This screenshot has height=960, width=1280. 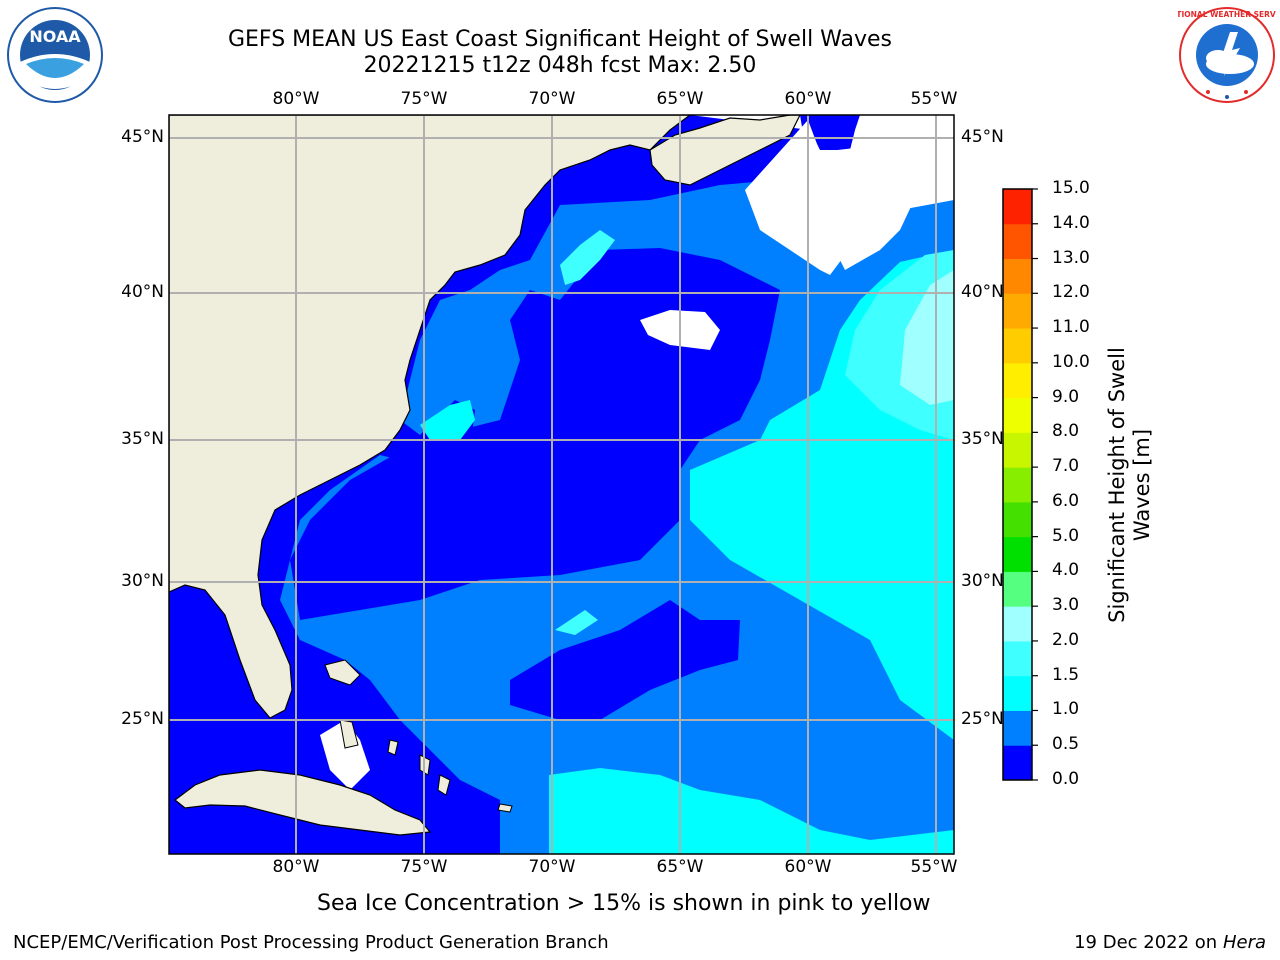 I want to click on lon-label-bottom-75w: 75°W, so click(x=424, y=867).